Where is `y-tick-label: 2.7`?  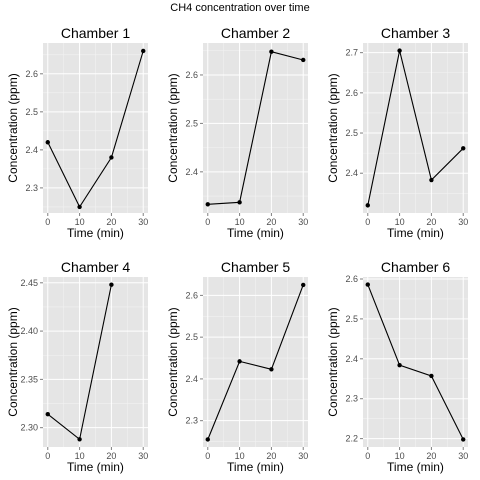
y-tick-label: 2.7 is located at coordinates (351, 53).